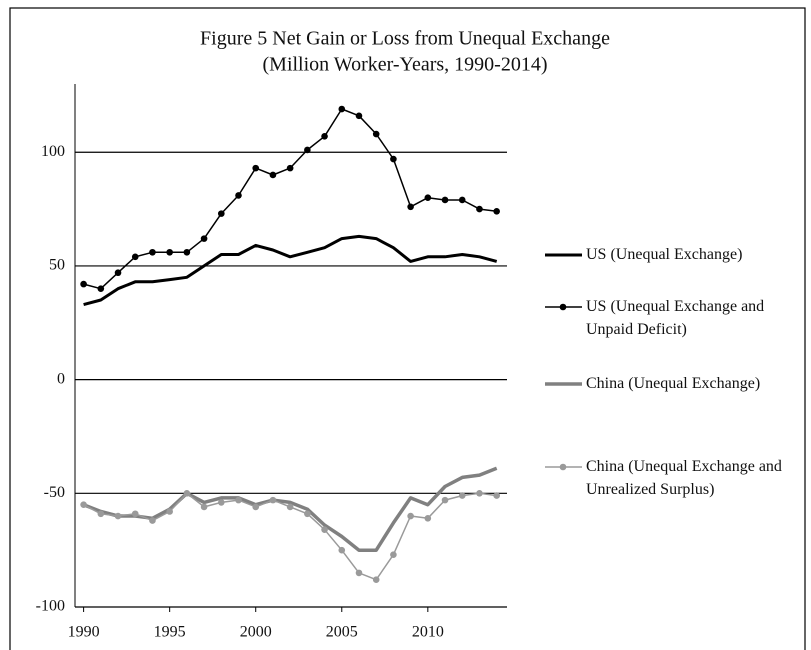 The width and height of the screenshot is (811, 650). What do you see at coordinates (675, 318) in the screenshot?
I see `legend-label: US (Unequal Exchange and Unpaid Deficit)` at bounding box center [675, 318].